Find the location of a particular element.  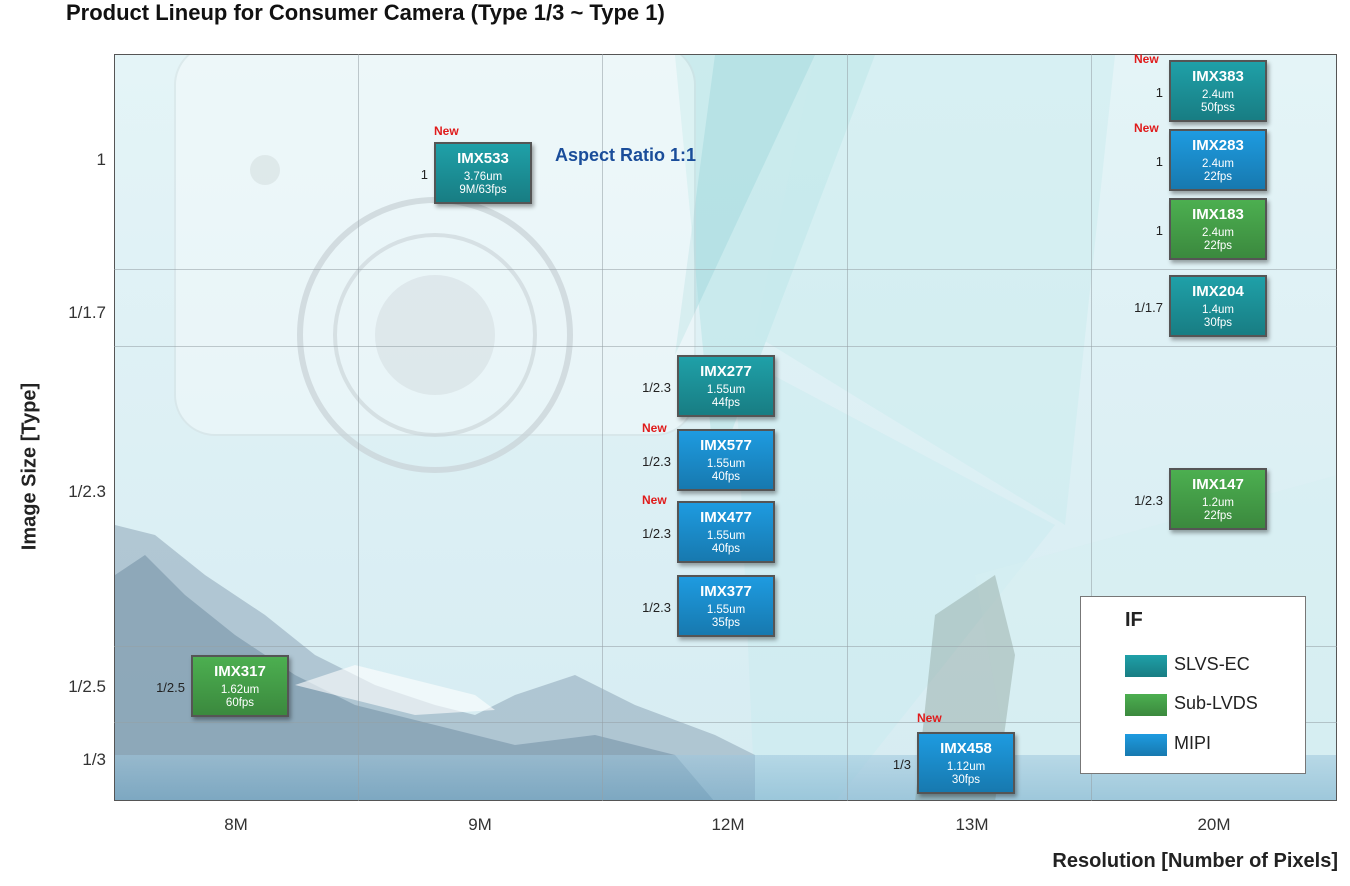

product-box-imx277: IMX277 1.55um 44fps is located at coordinates (726, 386).